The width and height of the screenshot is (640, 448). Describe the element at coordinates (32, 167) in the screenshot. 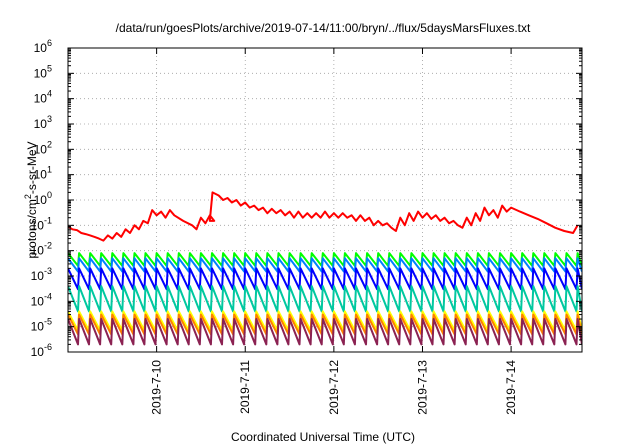

I see `y-axis-label-part: -s-sr-MeV` at that location.